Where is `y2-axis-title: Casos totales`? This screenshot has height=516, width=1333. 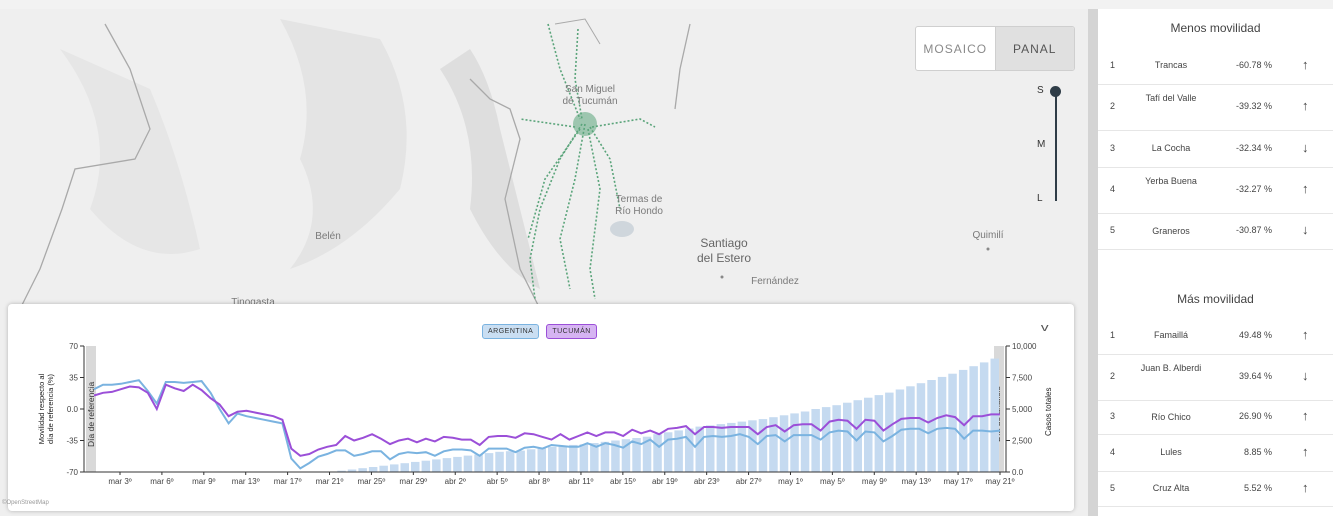 y2-axis-title: Casos totales is located at coordinates (1048, 412).